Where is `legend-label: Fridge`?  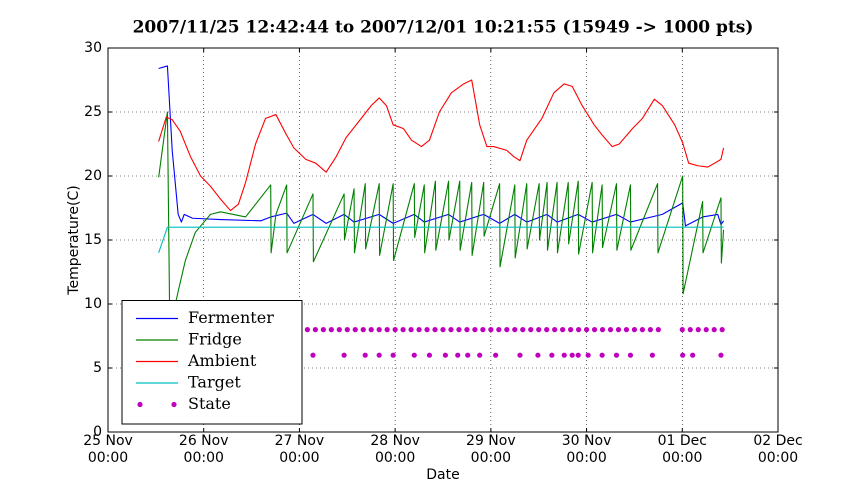 legend-label: Fridge is located at coordinates (215, 339).